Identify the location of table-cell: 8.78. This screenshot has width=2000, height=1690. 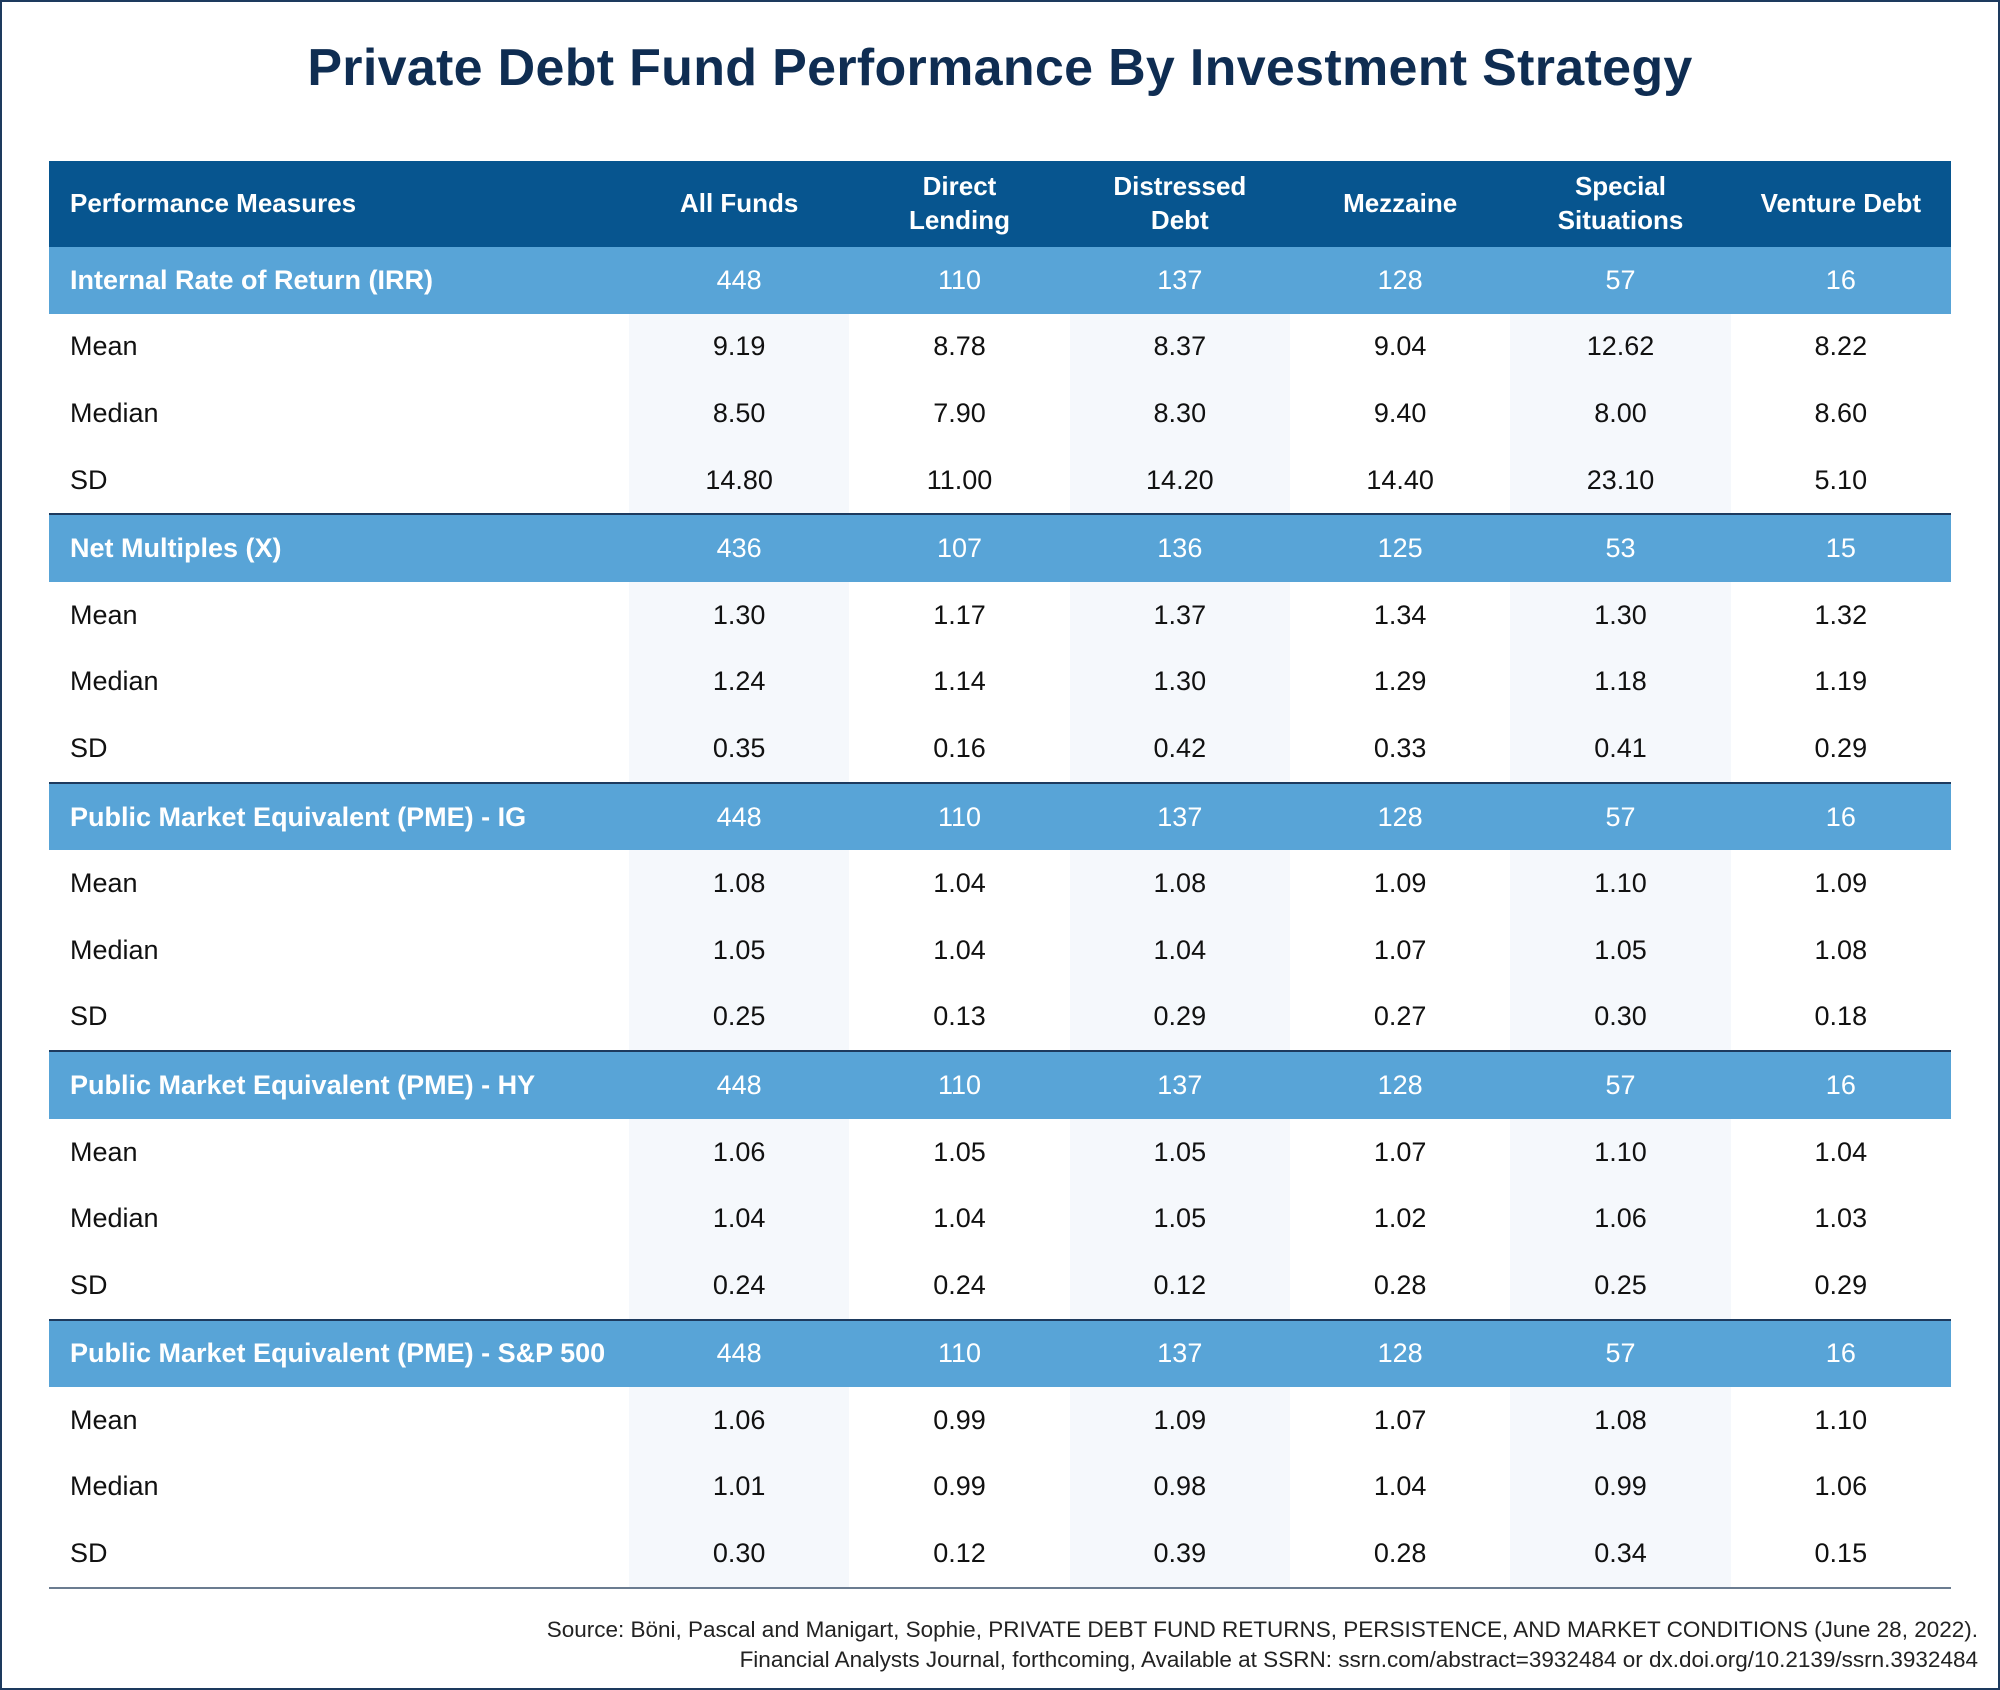
(959, 346).